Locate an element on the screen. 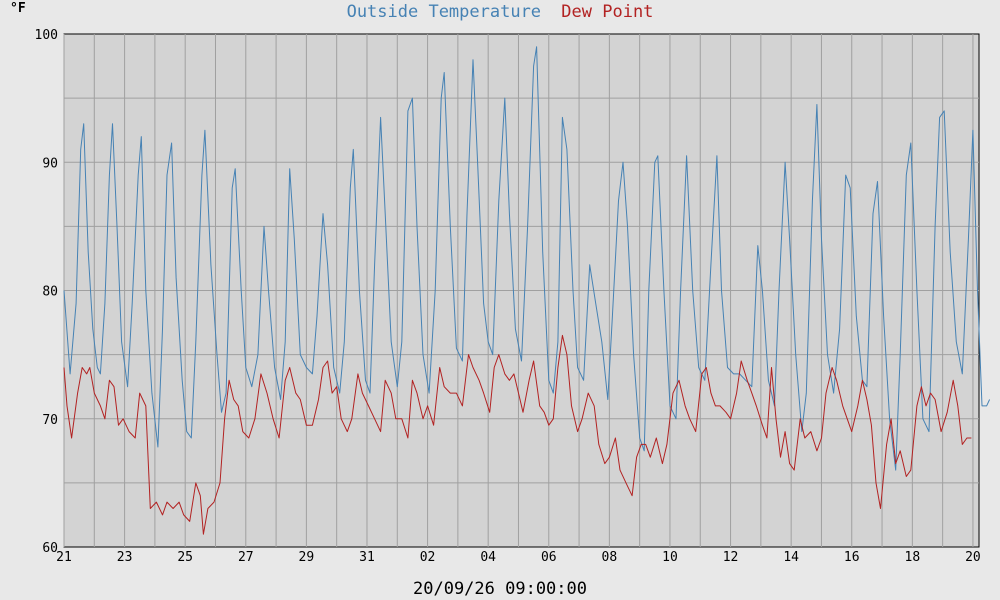 The image size is (1000, 600). chart-title: Outside Temperature Dew Point is located at coordinates (500, 12).